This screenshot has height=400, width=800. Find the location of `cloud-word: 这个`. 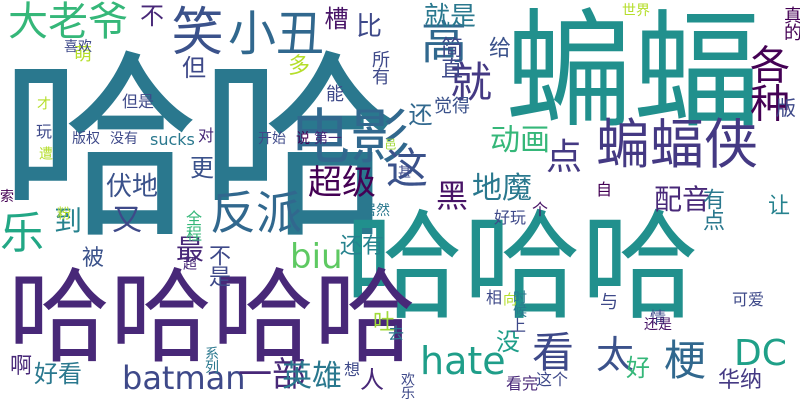

cloud-word: 这个 is located at coordinates (552, 379).